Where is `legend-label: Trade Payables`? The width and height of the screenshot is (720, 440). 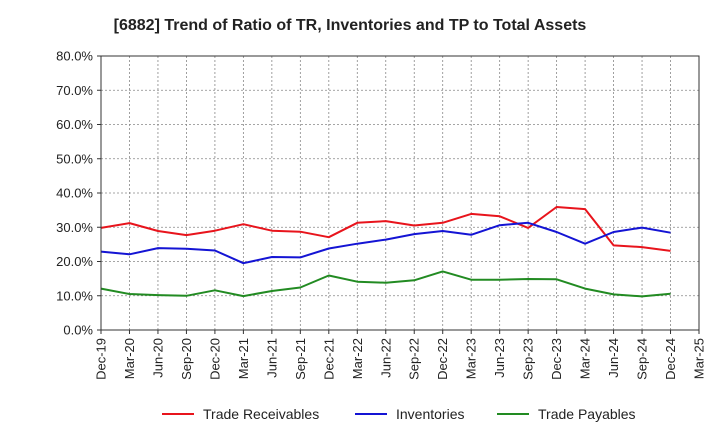
legend-label: Trade Payables is located at coordinates (587, 414).